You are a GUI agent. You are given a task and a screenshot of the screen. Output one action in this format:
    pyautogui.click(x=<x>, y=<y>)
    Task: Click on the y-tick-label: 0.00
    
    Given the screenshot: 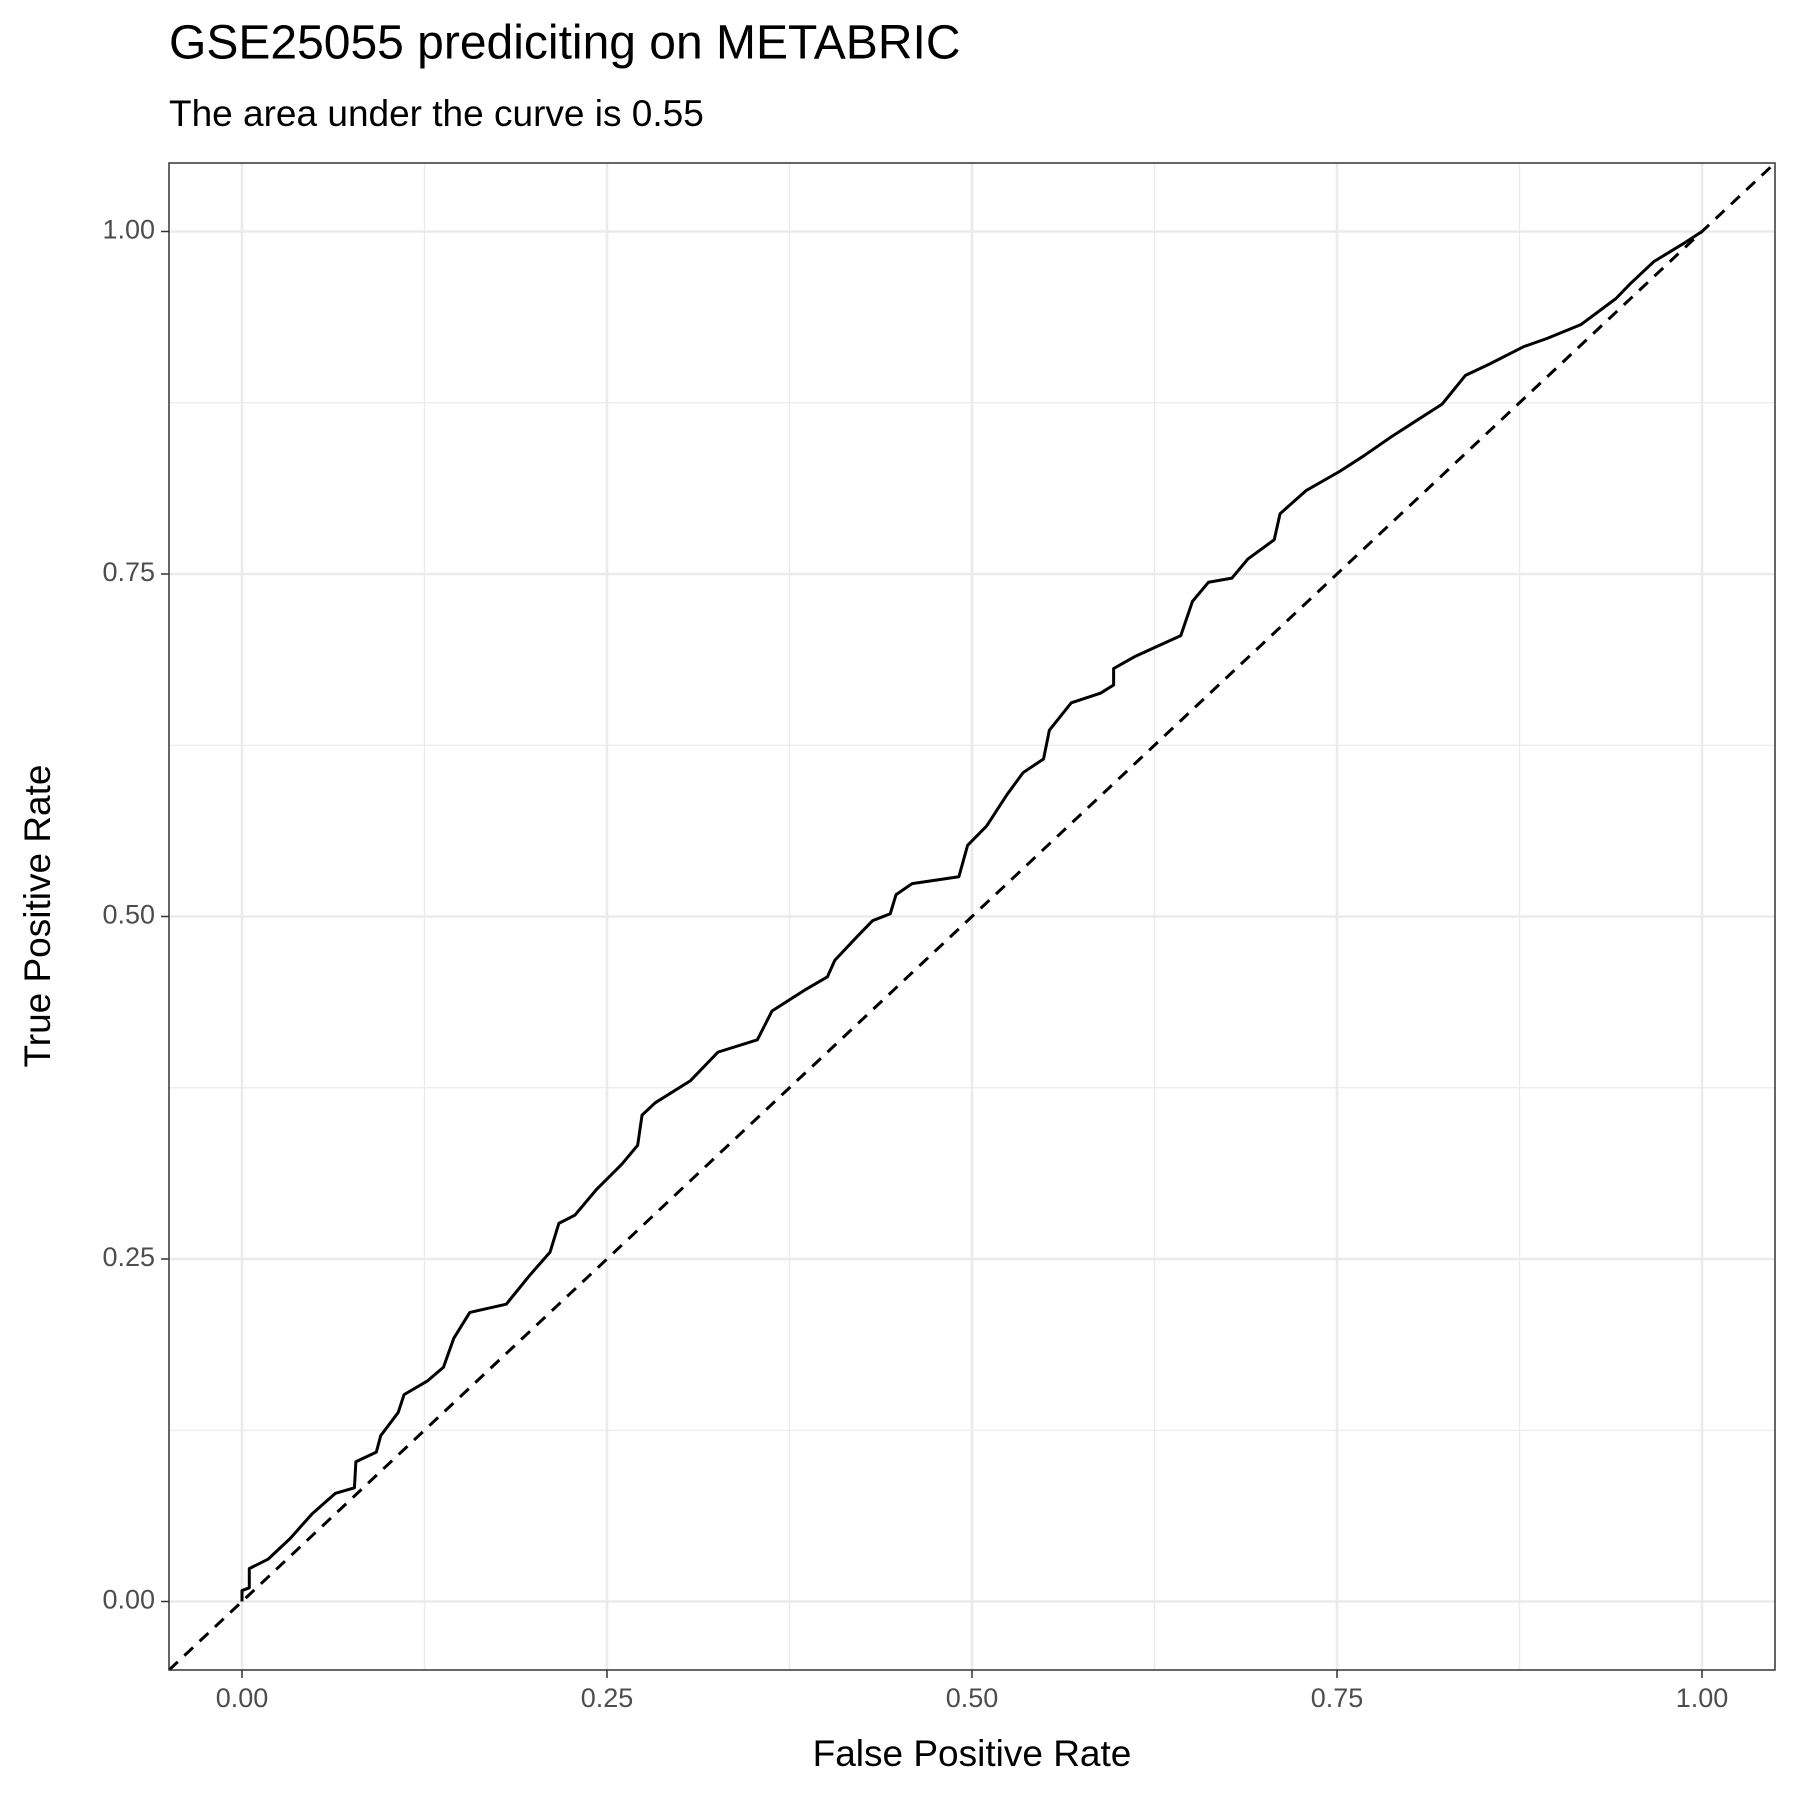 What is the action you would take?
    pyautogui.click(x=128, y=1600)
    